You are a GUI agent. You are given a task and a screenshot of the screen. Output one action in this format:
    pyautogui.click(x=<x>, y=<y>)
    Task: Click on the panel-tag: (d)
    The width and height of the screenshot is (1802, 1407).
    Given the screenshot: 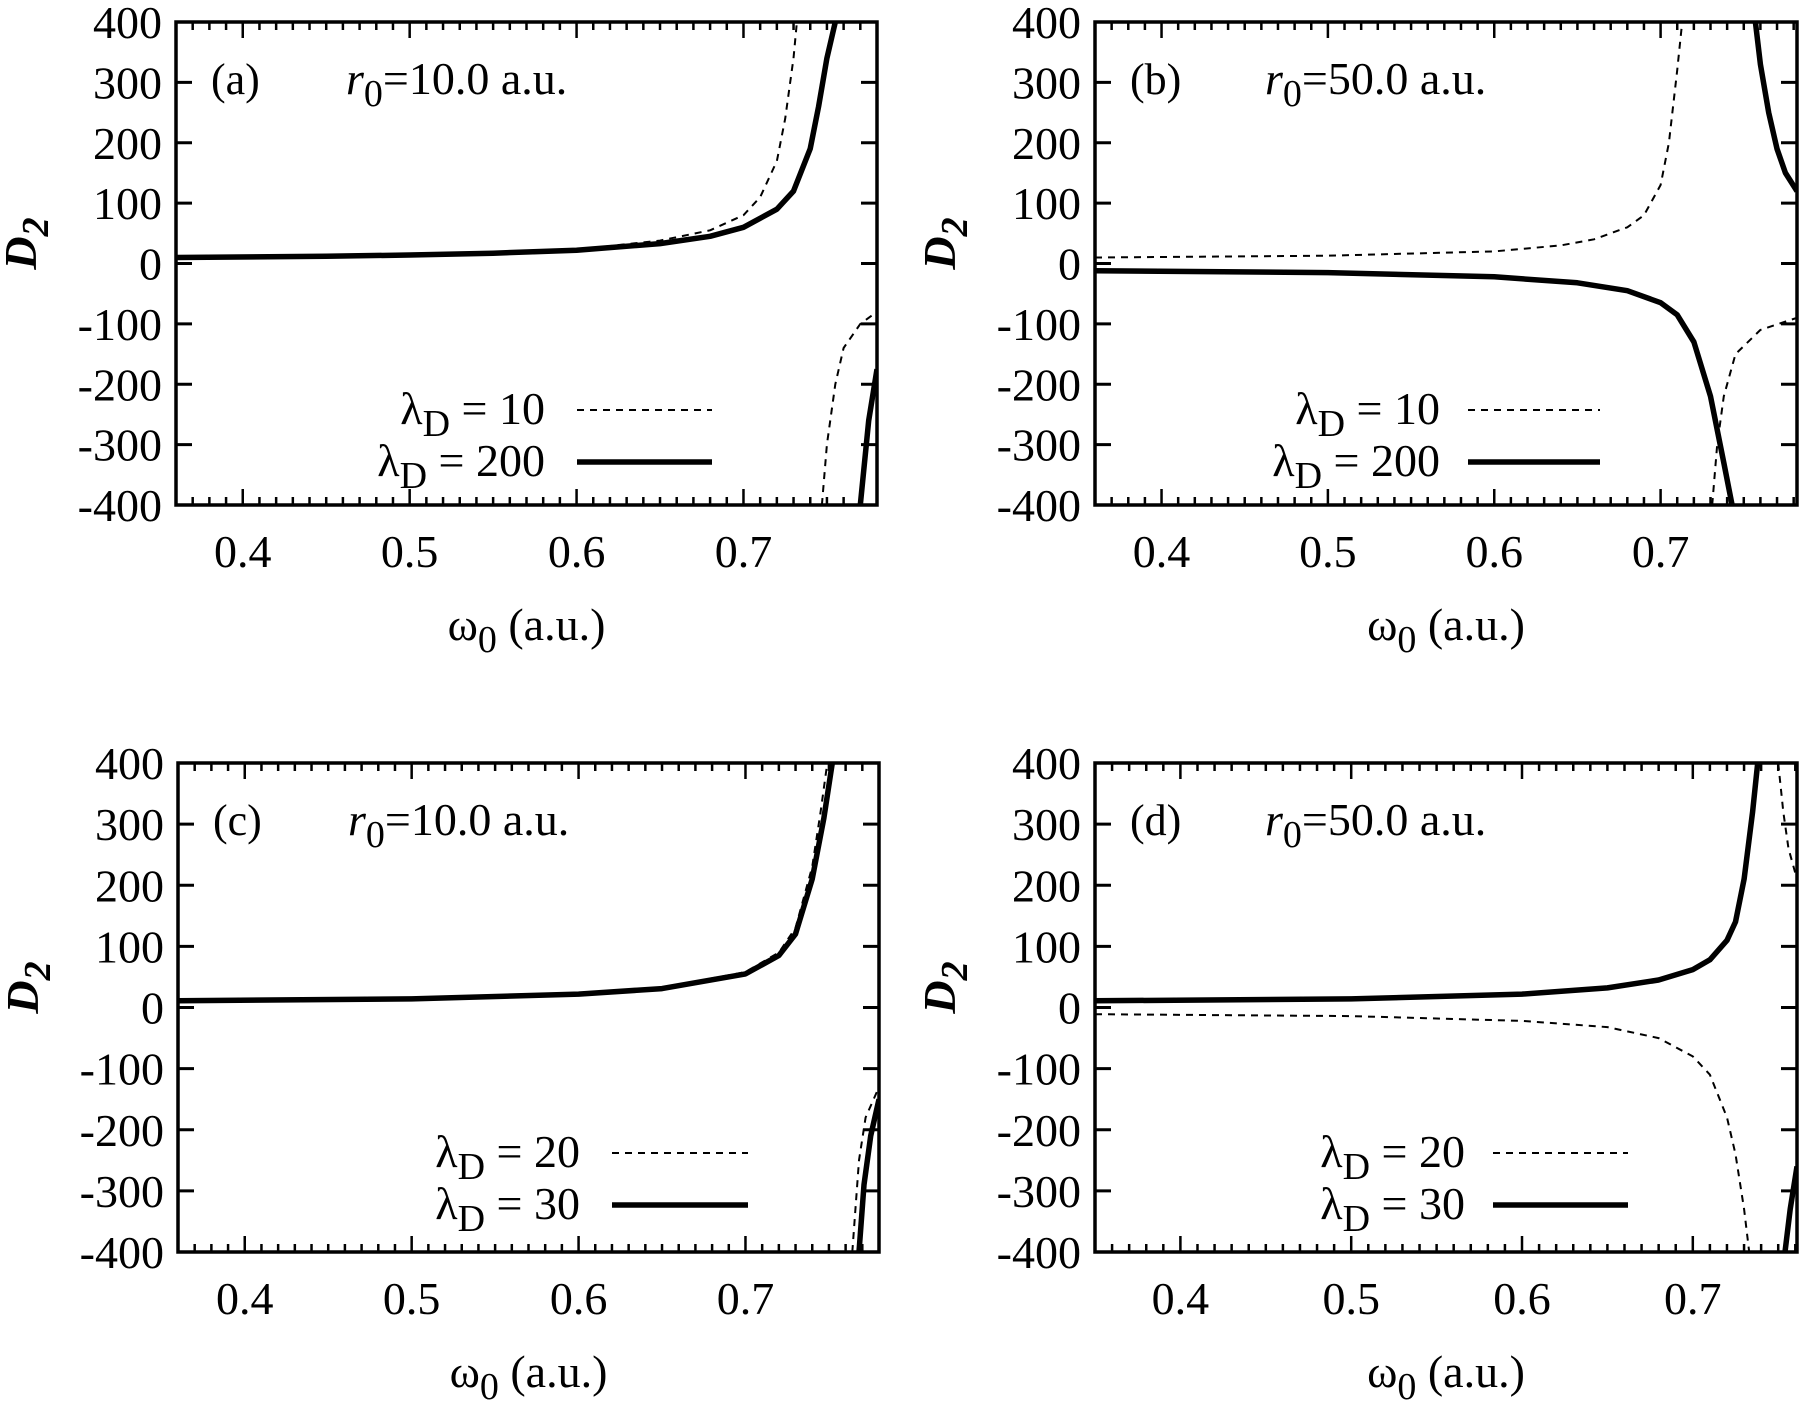 What is the action you would take?
    pyautogui.click(x=1155, y=820)
    